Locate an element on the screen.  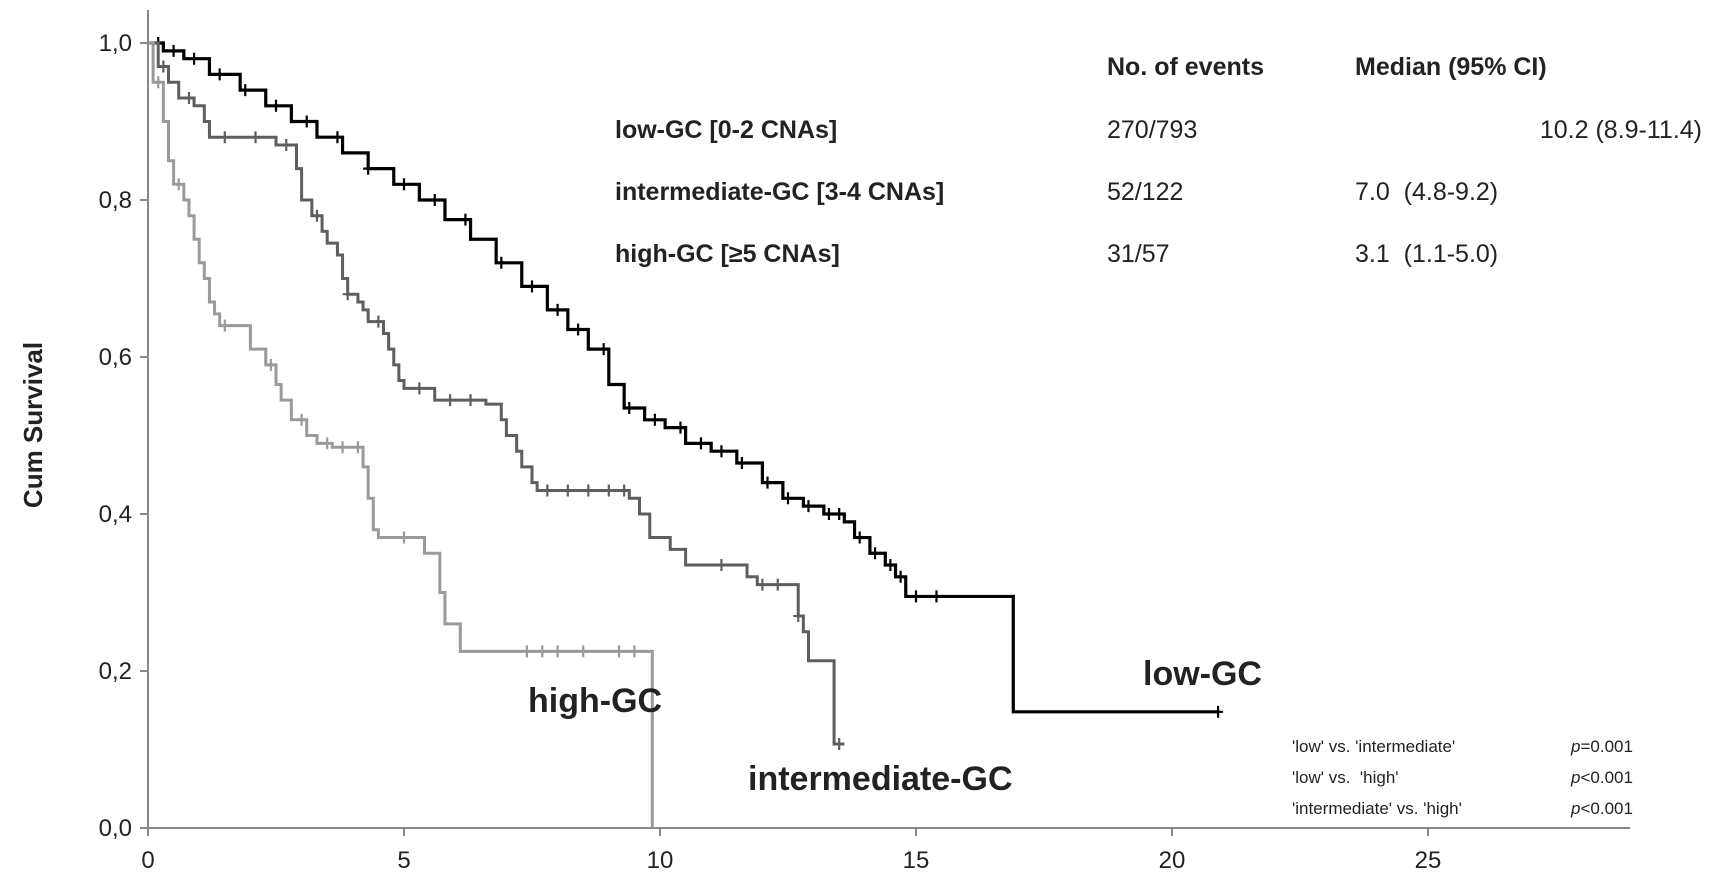
x-tick-label: 10 is located at coordinates (660, 860).